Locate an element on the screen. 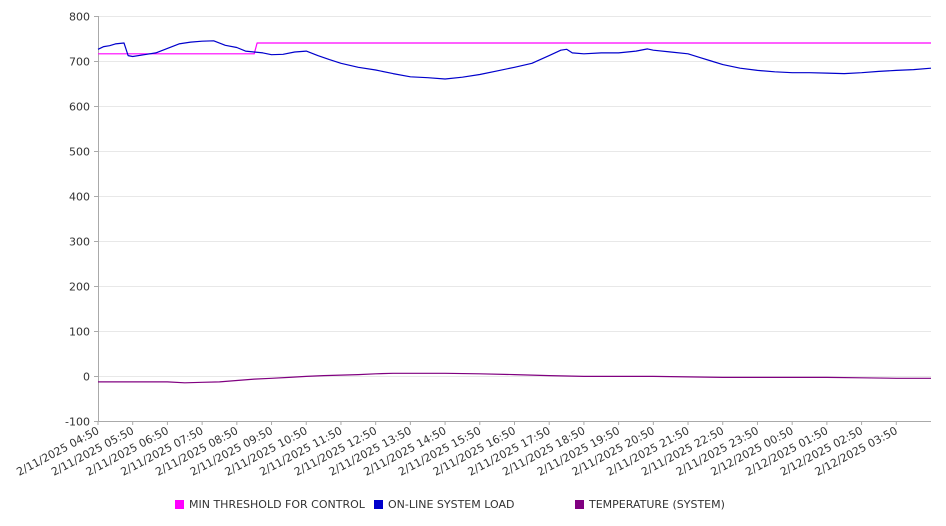  legend-item-temperature: TEMPERATURE (SYSTEM) is located at coordinates (650, 504).